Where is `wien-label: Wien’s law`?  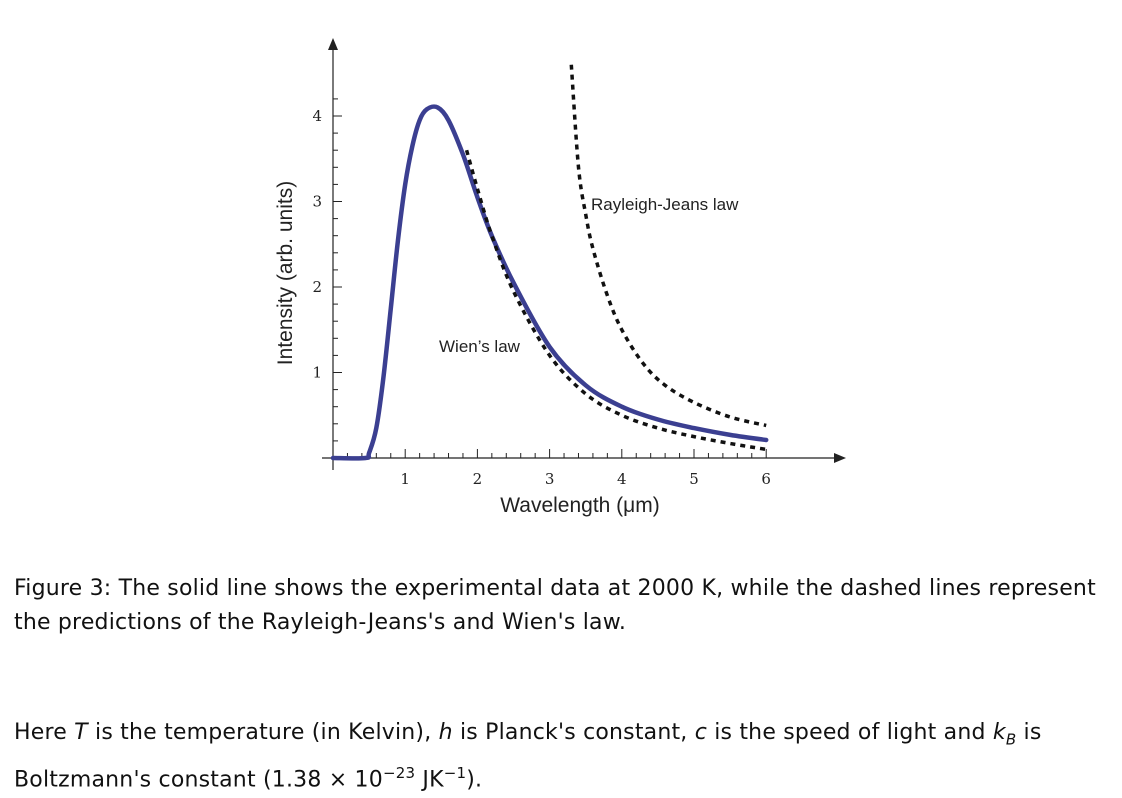
wien-label: Wien’s law is located at coordinates (480, 346).